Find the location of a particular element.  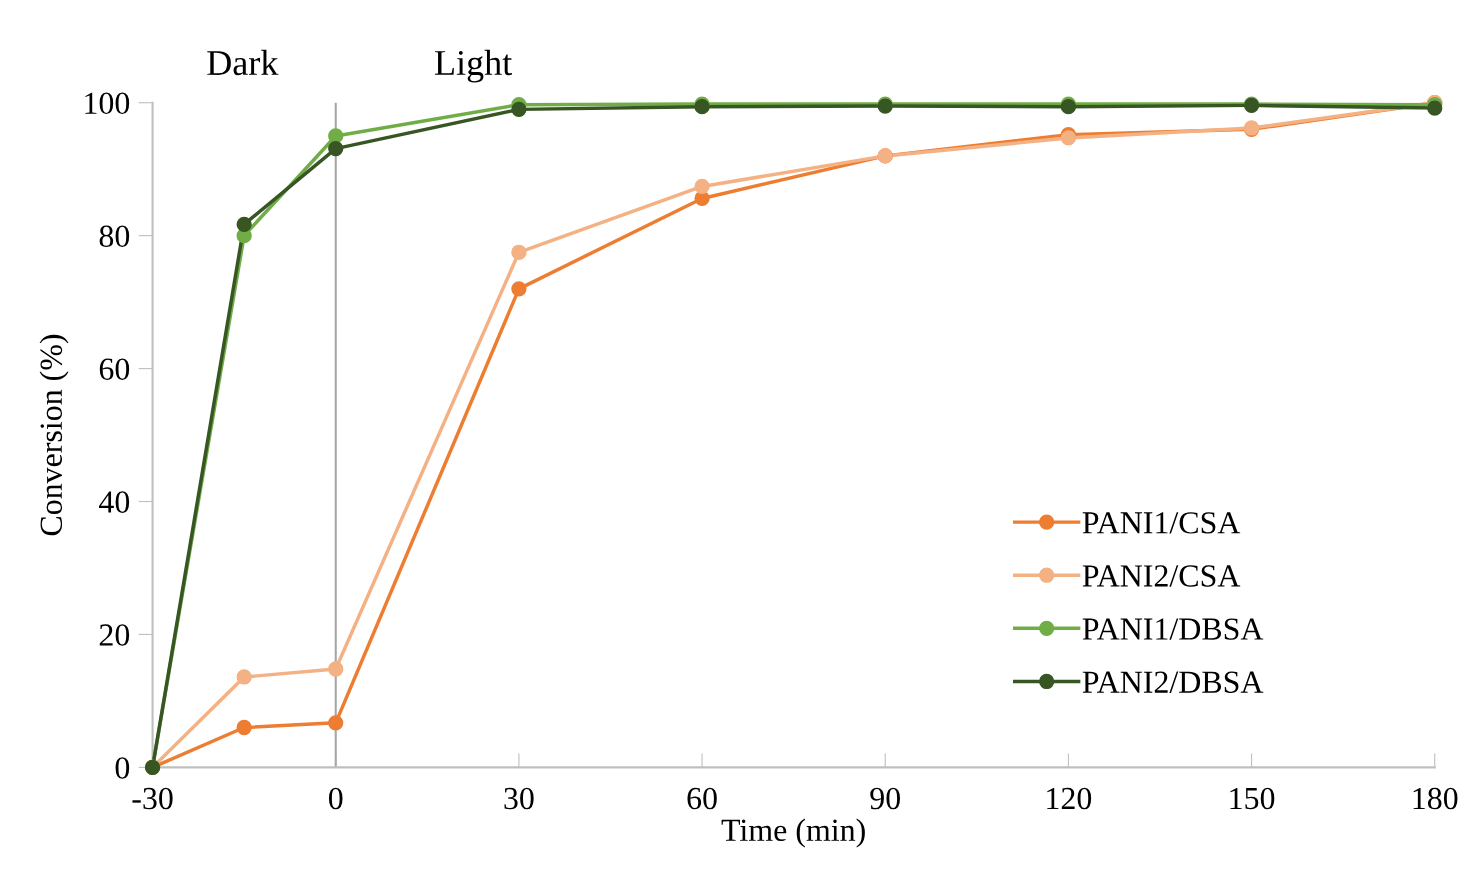

y-tick-label: 60 is located at coordinates (114, 369).